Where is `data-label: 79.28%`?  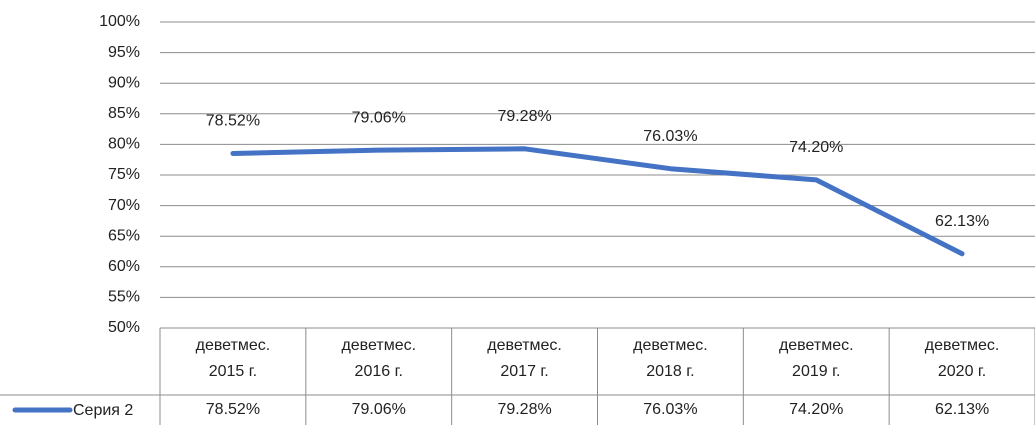
data-label: 79.28% is located at coordinates (524, 116).